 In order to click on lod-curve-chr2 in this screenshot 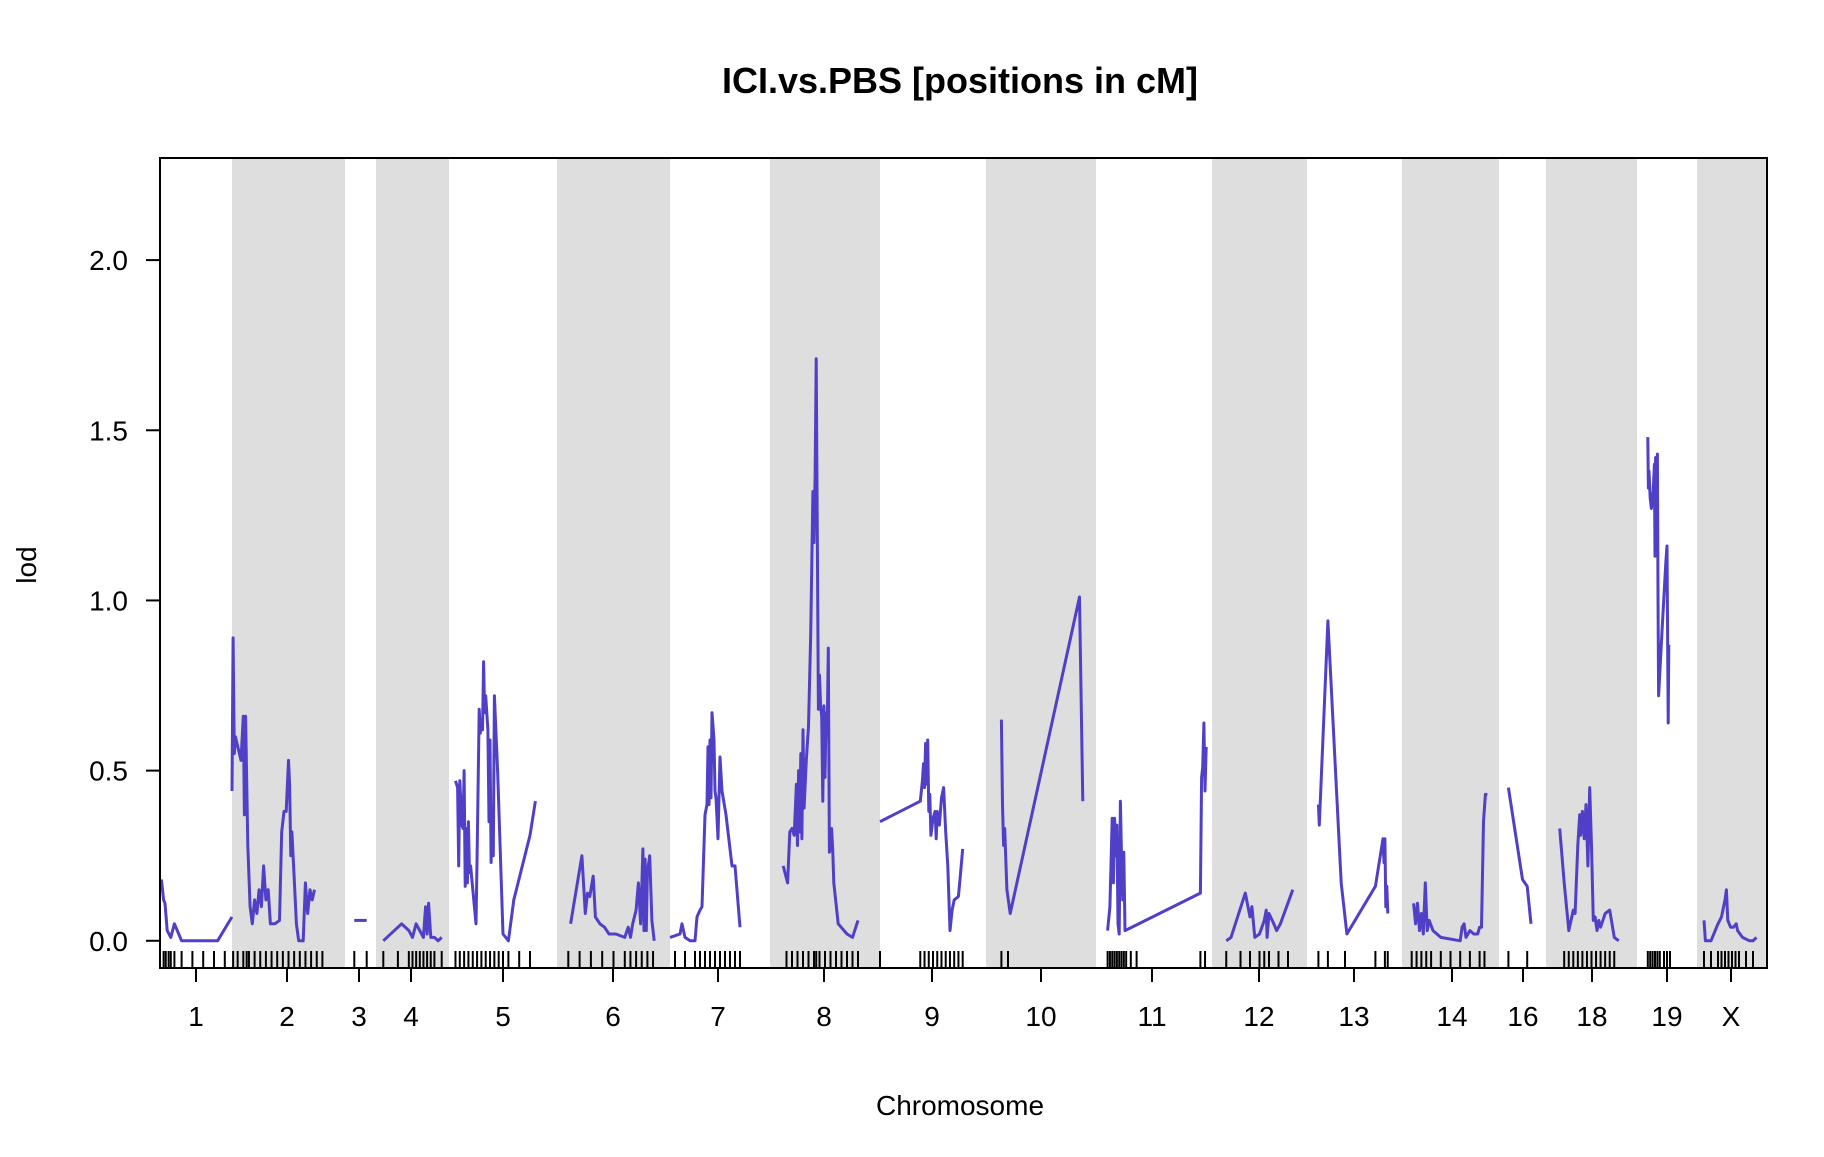, I will do `click(273, 789)`.